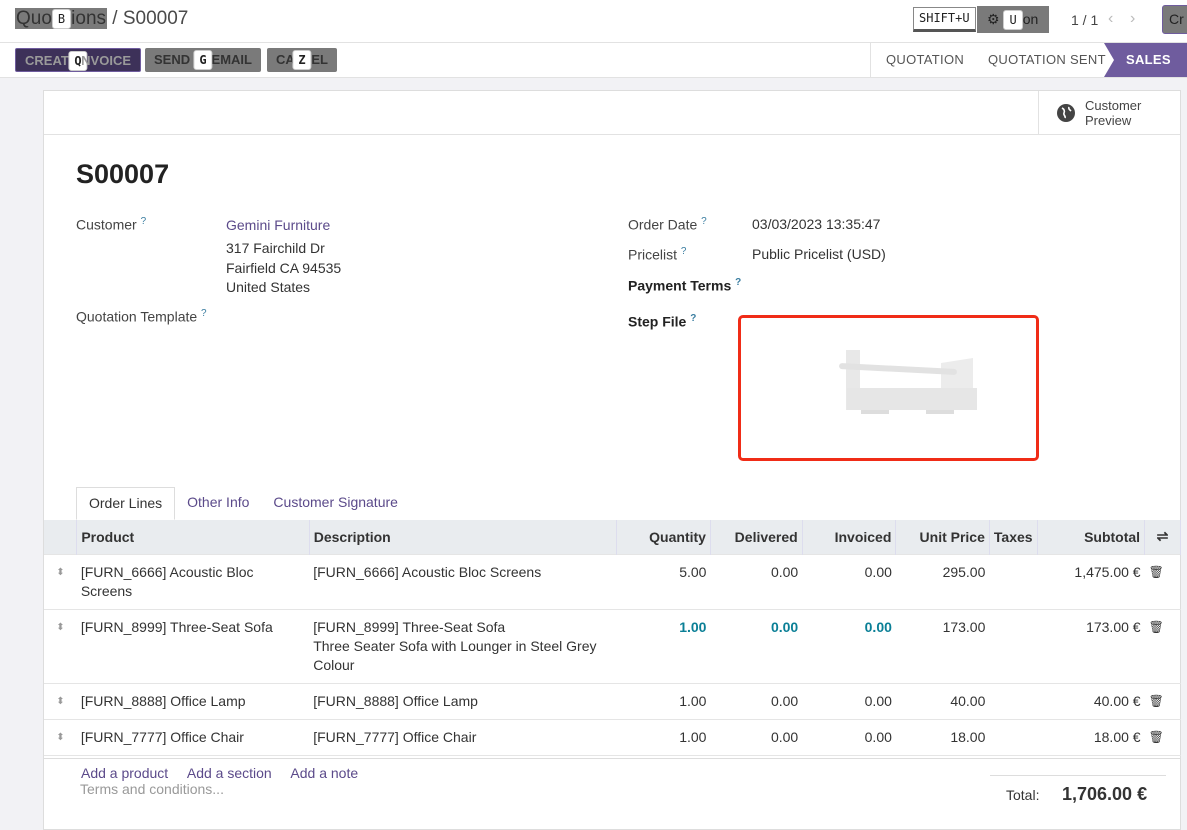  Describe the element at coordinates (278, 225) in the screenshot. I see `customer-link: Gemini Furniture` at that location.